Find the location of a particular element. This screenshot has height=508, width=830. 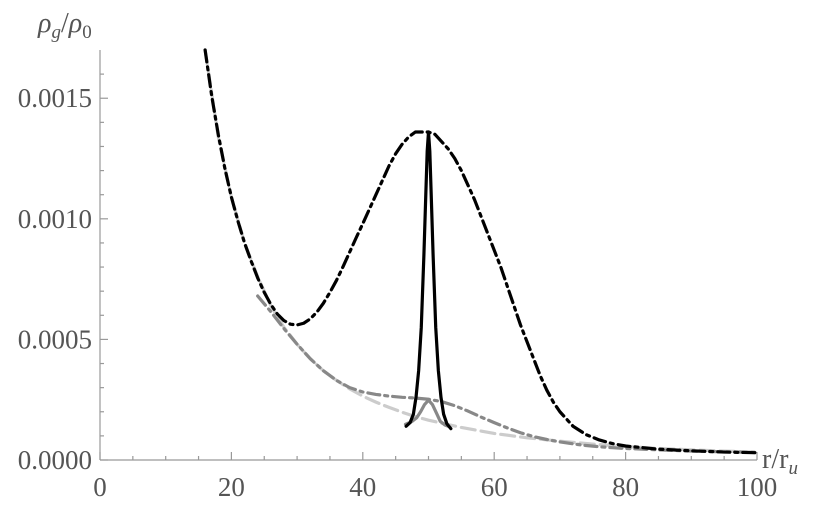

x-tick-label: 80 is located at coordinates (625, 487).